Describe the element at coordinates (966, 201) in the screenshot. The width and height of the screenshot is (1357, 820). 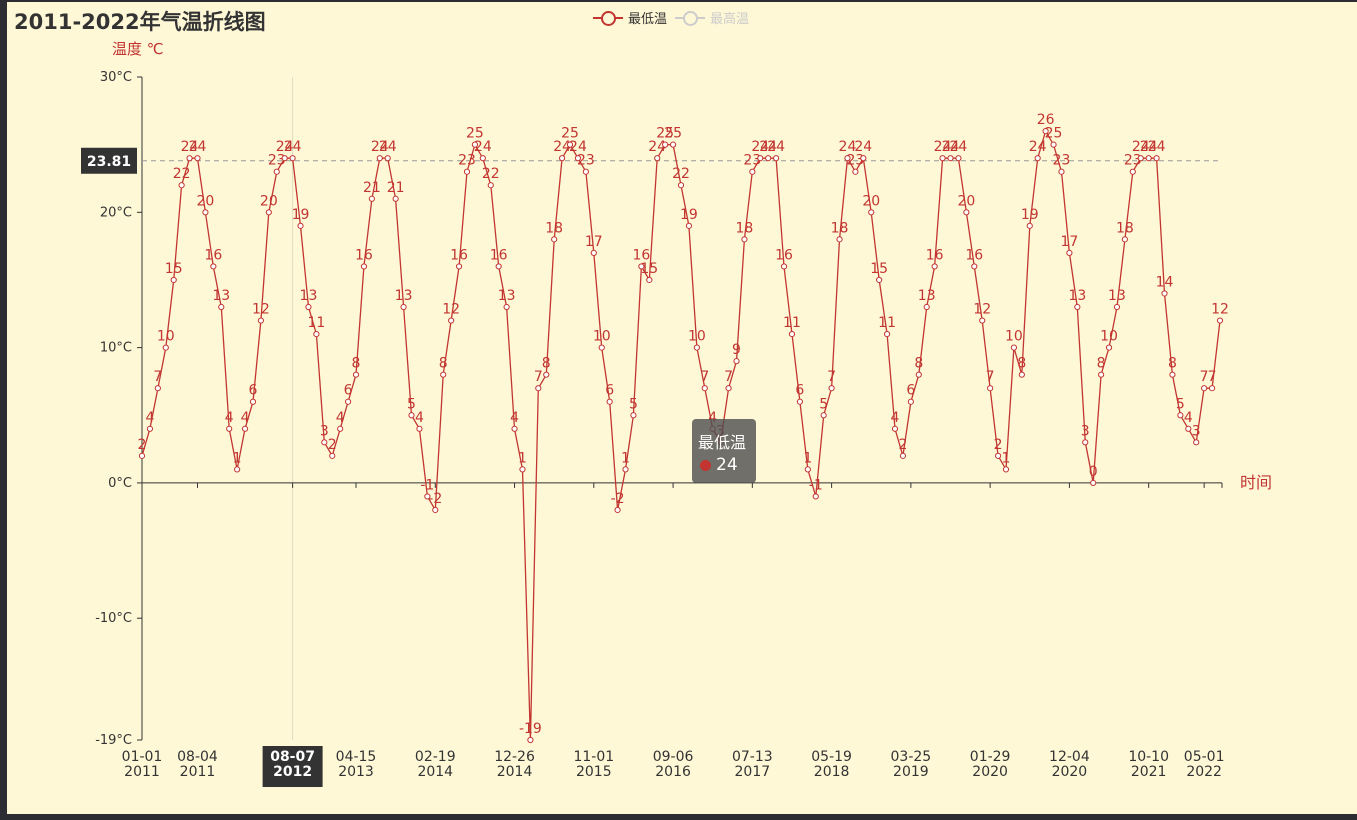
I see `data-label: 20` at that location.